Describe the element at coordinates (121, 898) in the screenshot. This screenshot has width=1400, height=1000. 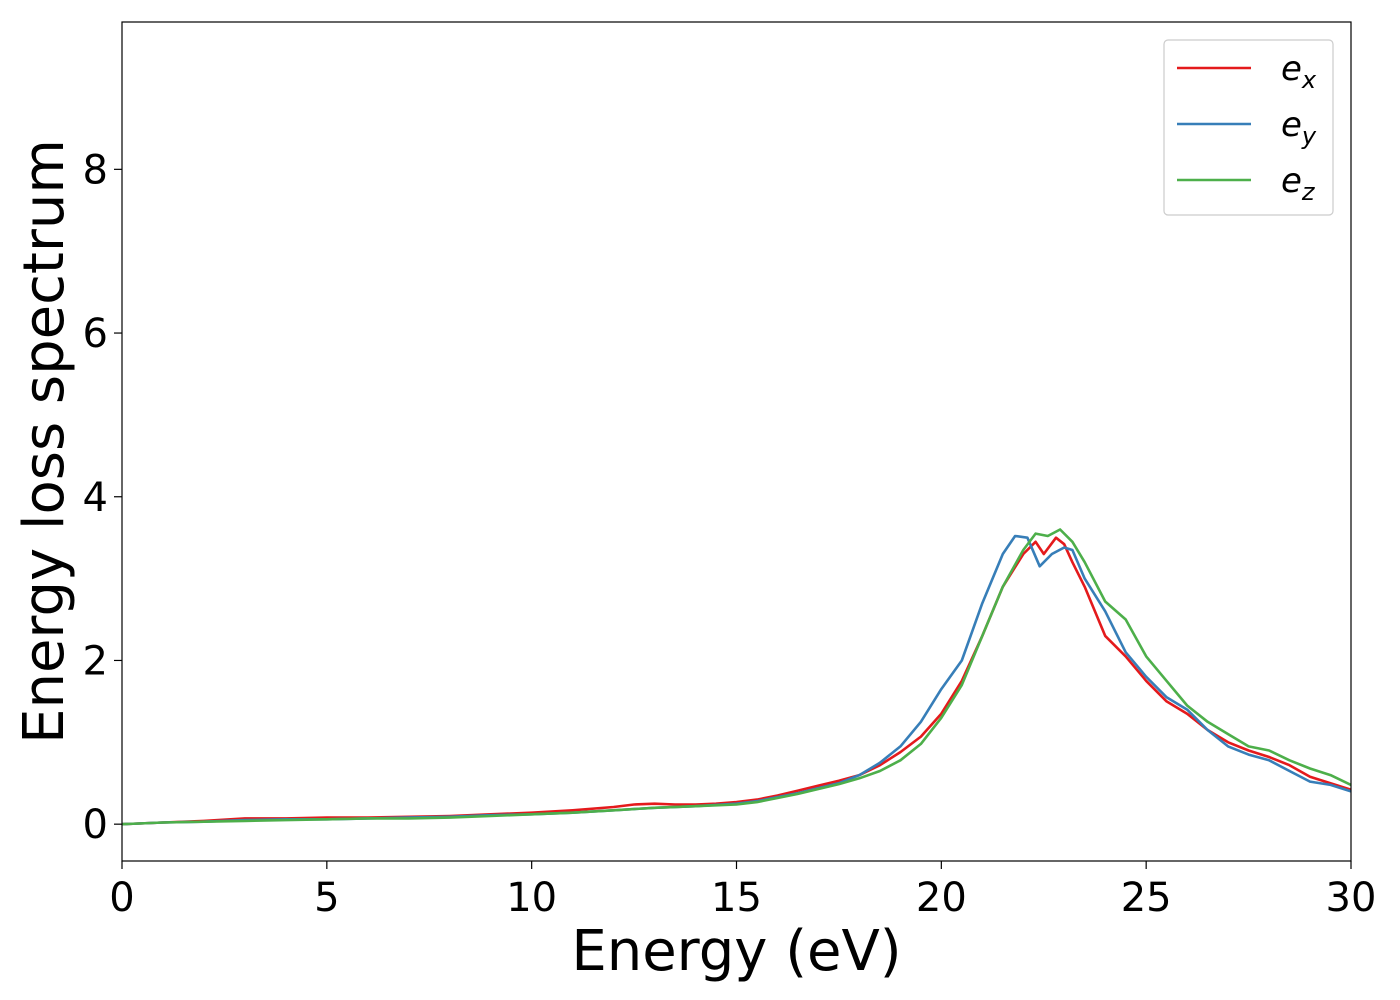
I see `x-tick-label: 0` at that location.